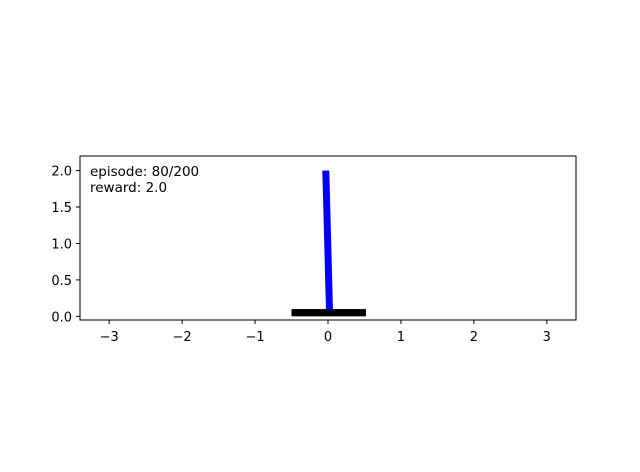 Image resolution: width=640 pixels, height=472 pixels. Describe the element at coordinates (61, 317) in the screenshot. I see `y-tick-label: 0.0` at that location.